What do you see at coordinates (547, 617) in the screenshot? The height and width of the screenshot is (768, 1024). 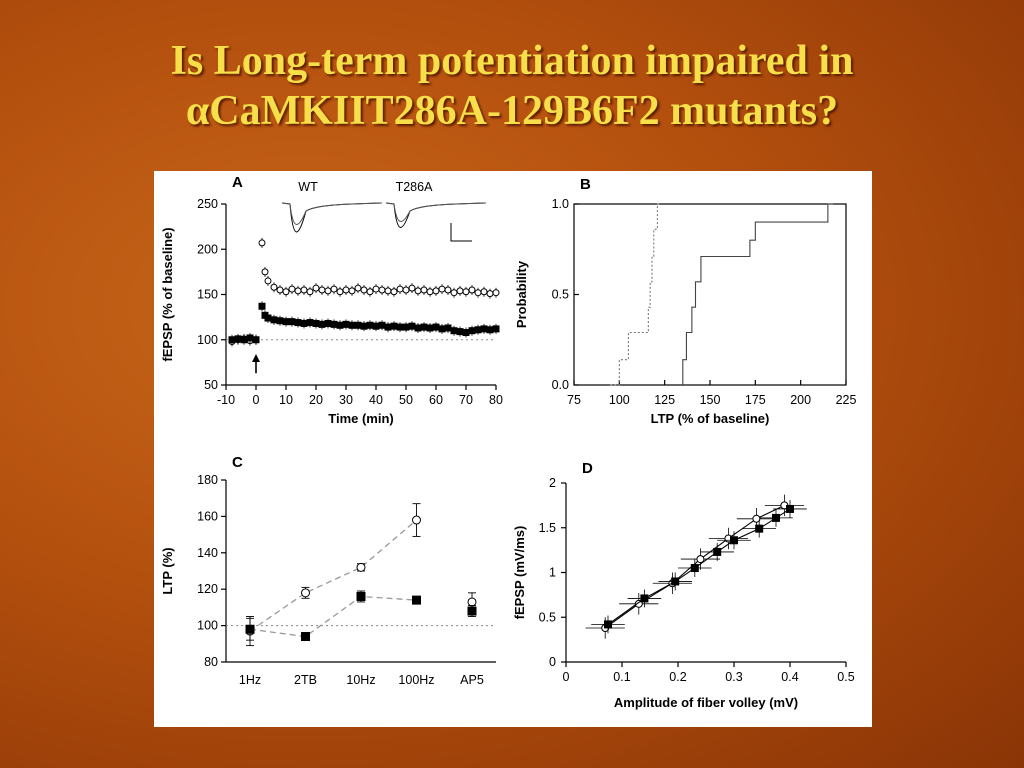 I see `panel-d-y-tick-label: 0.5` at bounding box center [547, 617].